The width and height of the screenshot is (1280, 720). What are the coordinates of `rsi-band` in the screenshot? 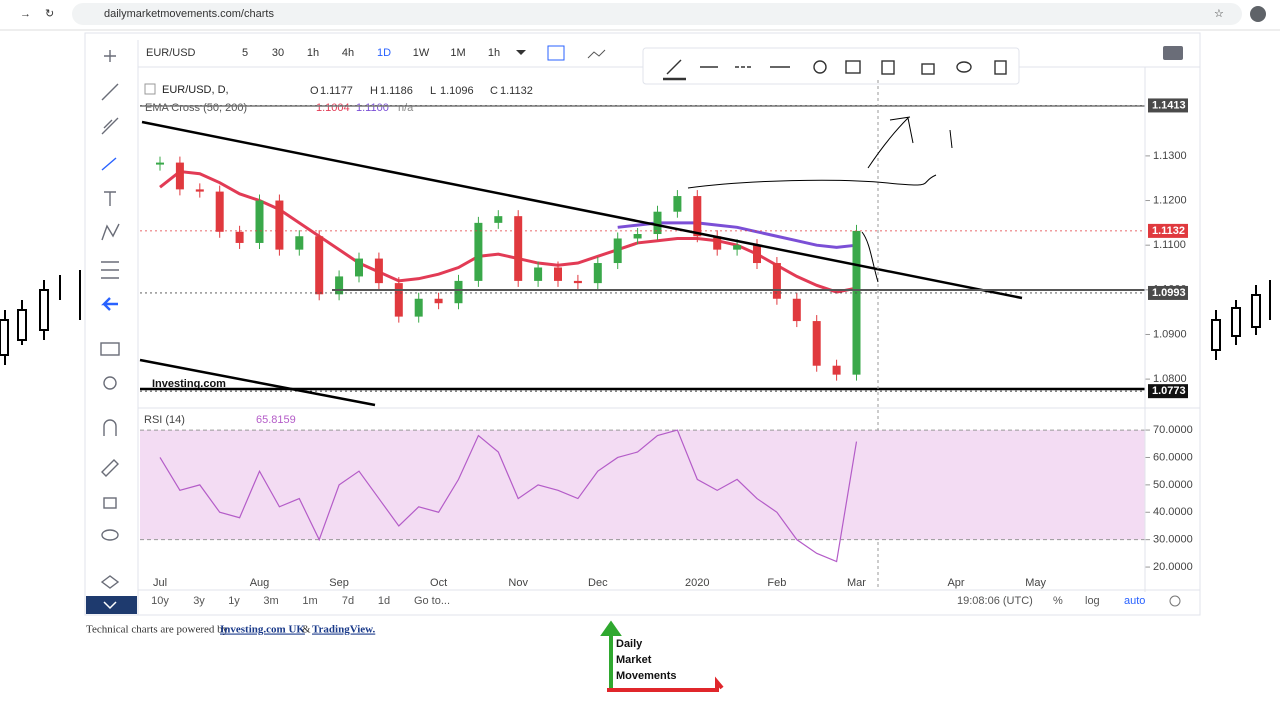 It's located at (642, 485).